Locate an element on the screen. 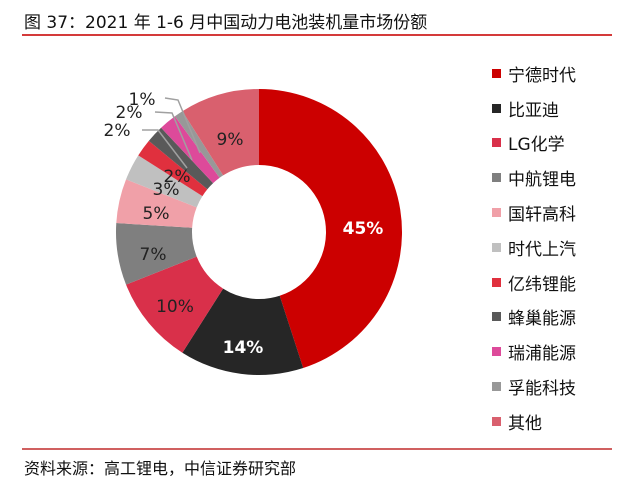  chart-title: 图 37：2021 年 1-6 月中国动力电池装机量市场份额 is located at coordinates (226, 23).